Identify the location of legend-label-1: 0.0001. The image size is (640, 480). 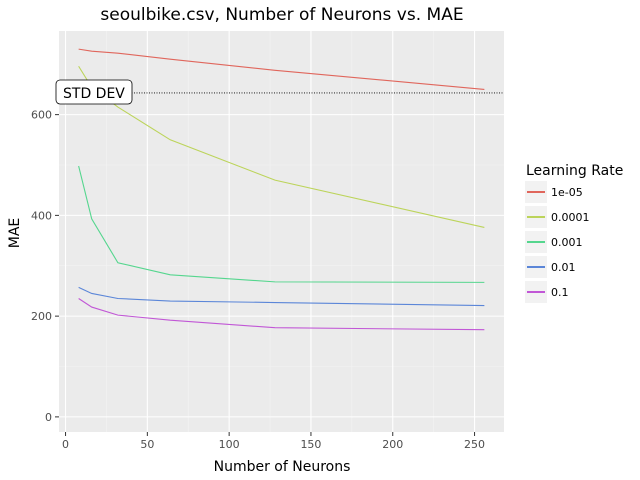
(570, 217).